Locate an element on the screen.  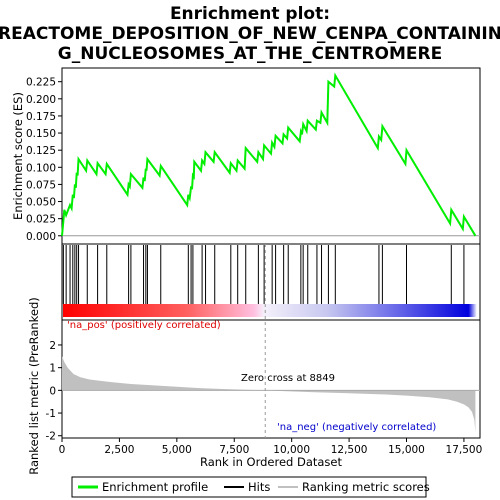
chart-title-line1: Enrichment plot: is located at coordinates (250, 14).